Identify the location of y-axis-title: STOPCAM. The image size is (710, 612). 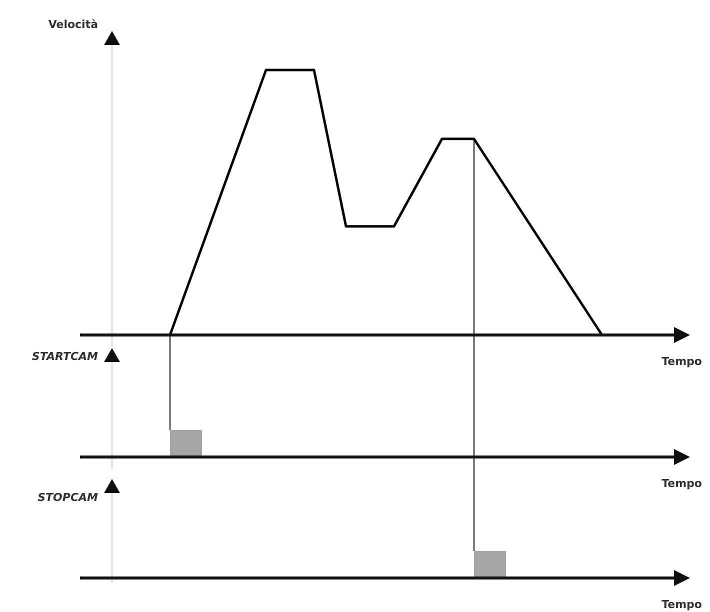
(68, 497).